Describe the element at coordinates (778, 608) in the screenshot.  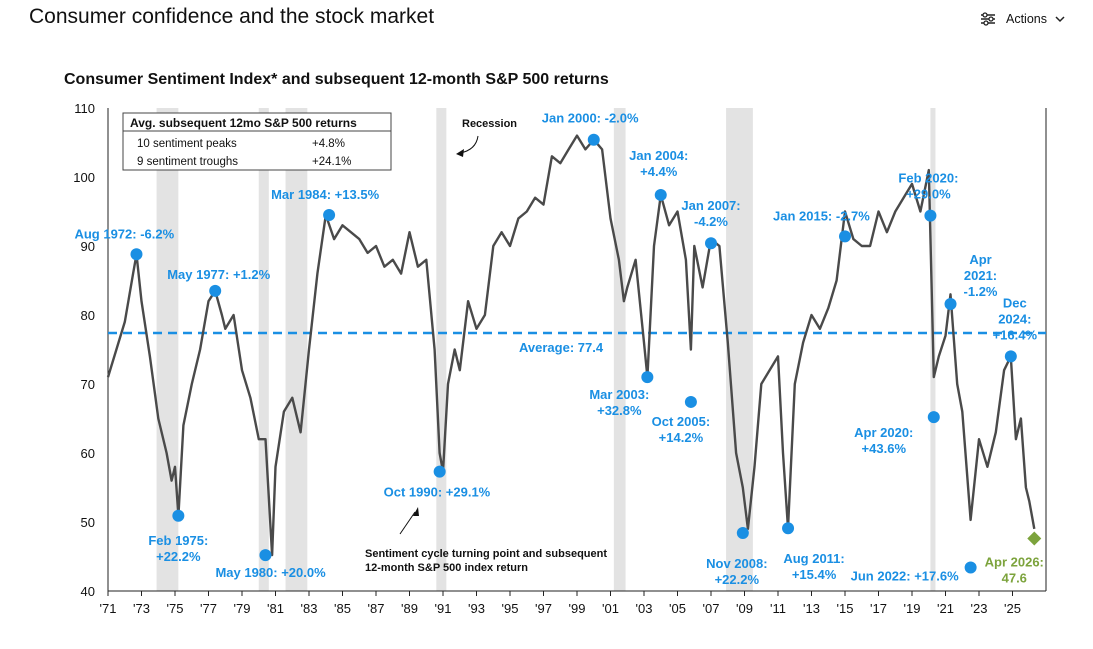
I see `x-tick-label: '11` at that location.